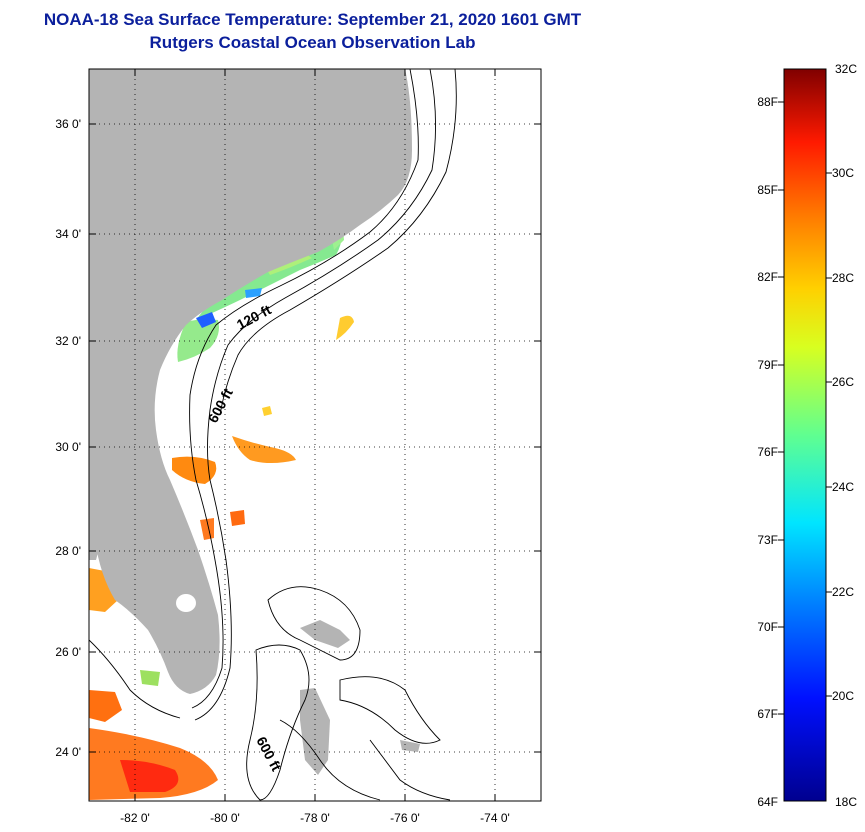  Describe the element at coordinates (846, 802) in the screenshot. I see `colorbar-min-label: 18C` at that location.